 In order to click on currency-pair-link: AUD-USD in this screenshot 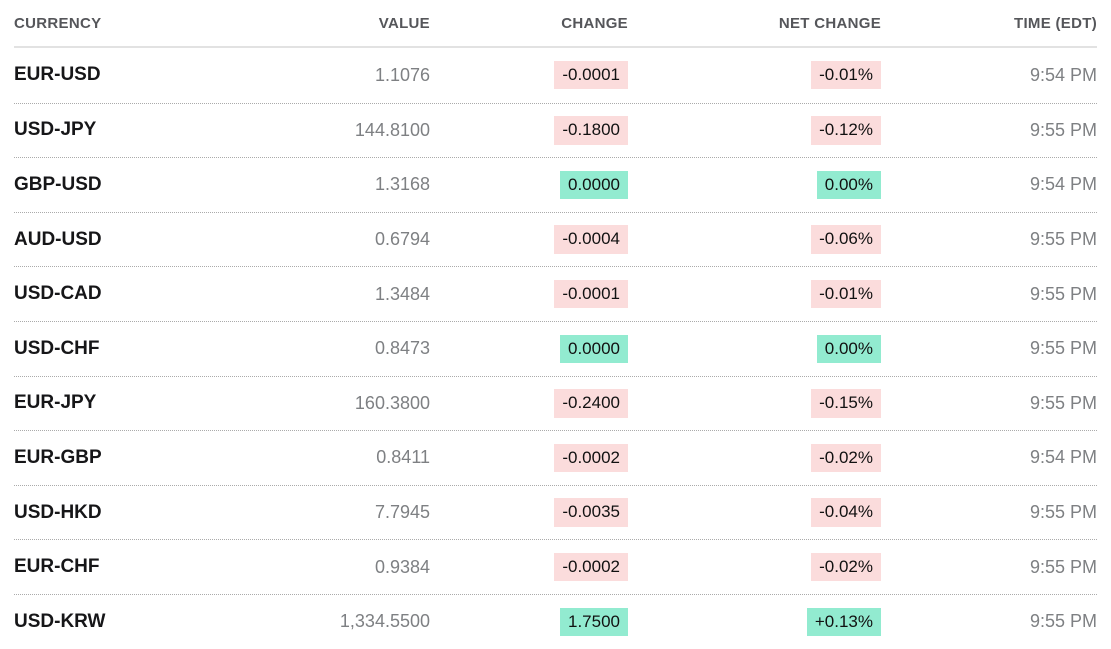, I will do `click(58, 239)`.